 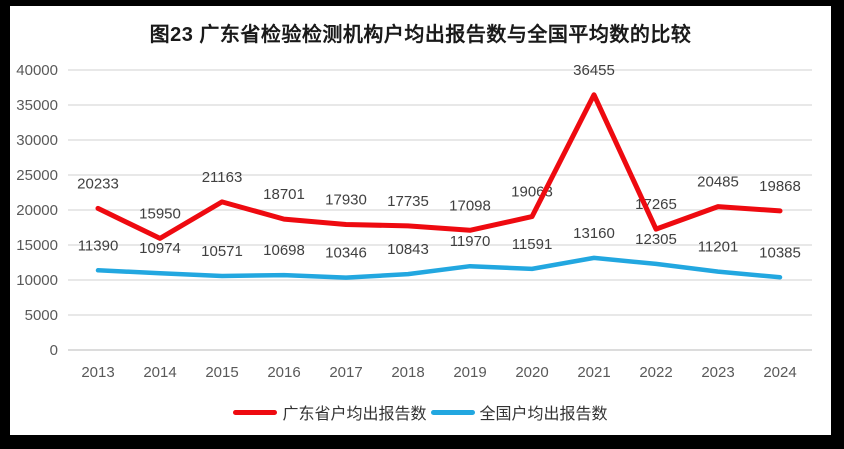 I want to click on y-axis-tick-label: 25000, so click(x=37, y=175).